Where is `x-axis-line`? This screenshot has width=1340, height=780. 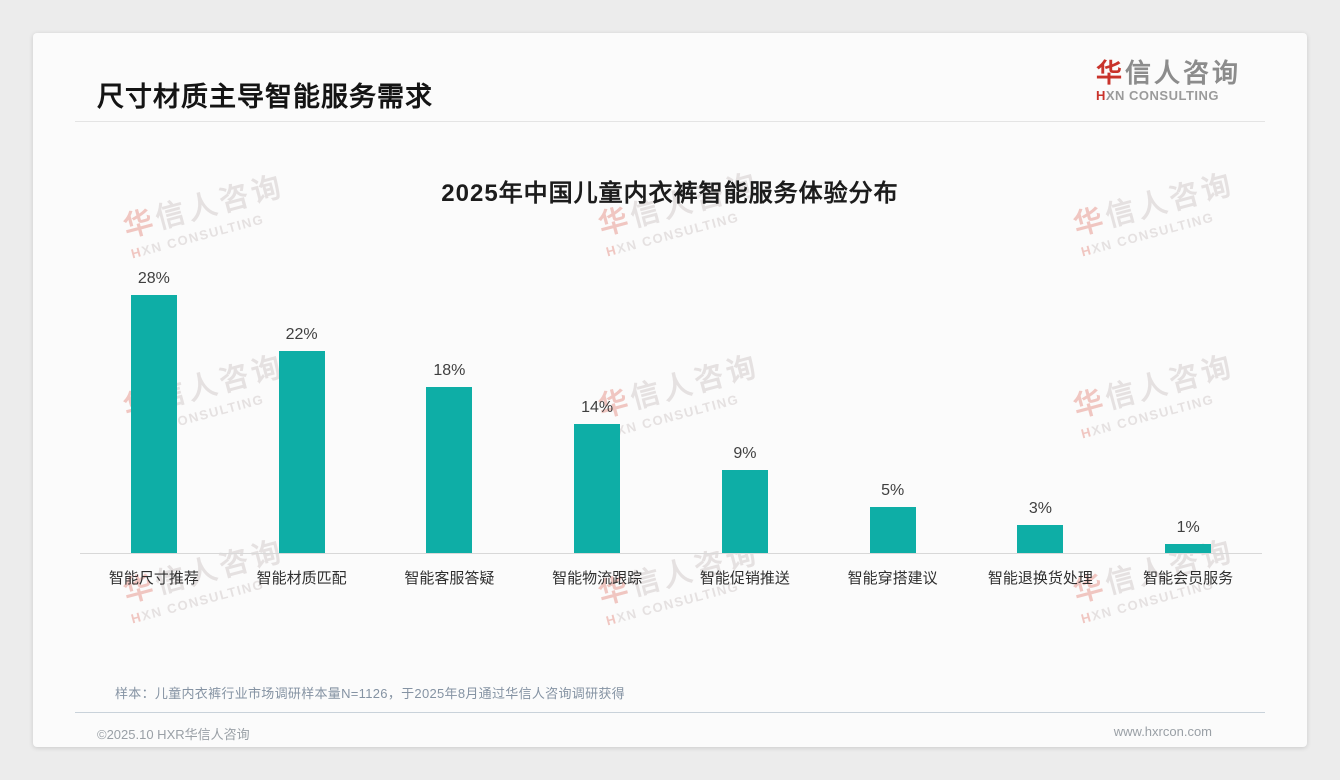 x-axis-line is located at coordinates (671, 553).